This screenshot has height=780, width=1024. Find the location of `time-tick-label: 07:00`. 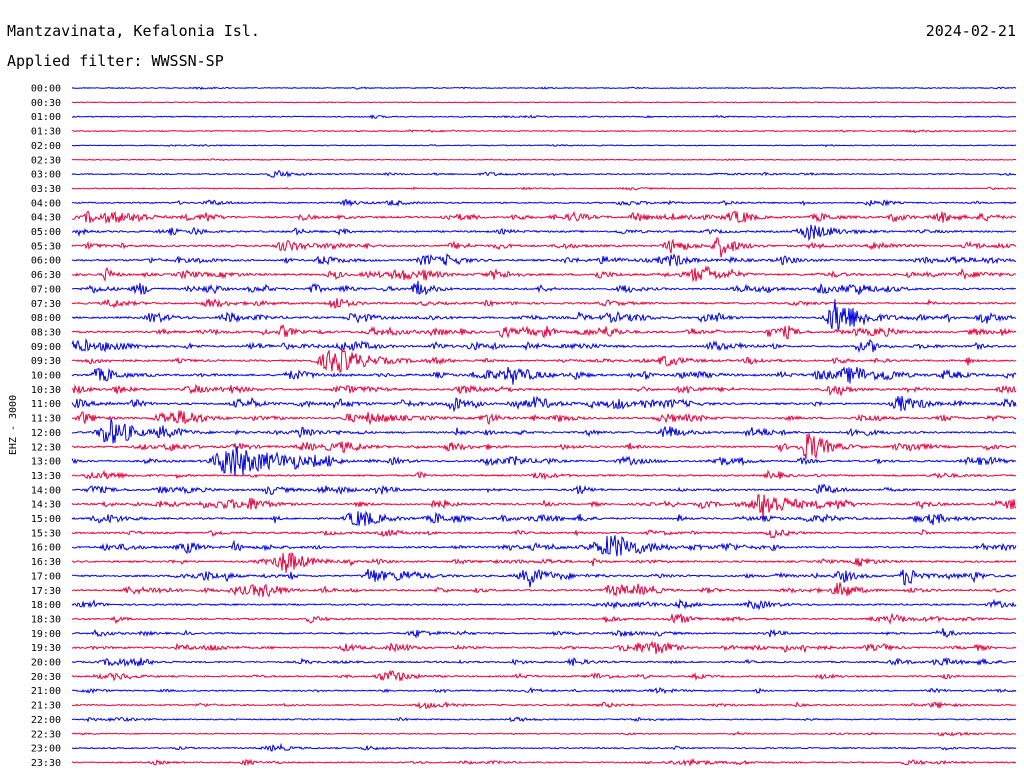

time-tick-label: 07:00 is located at coordinates (46, 289).